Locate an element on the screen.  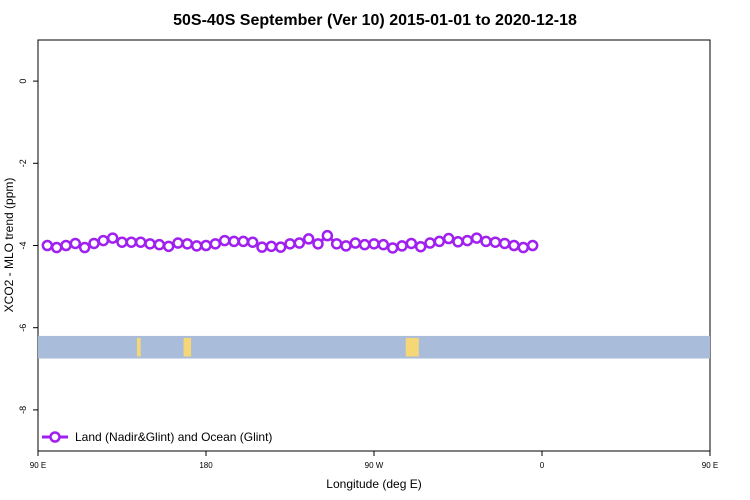
land-mask-strip is located at coordinates (374, 347).